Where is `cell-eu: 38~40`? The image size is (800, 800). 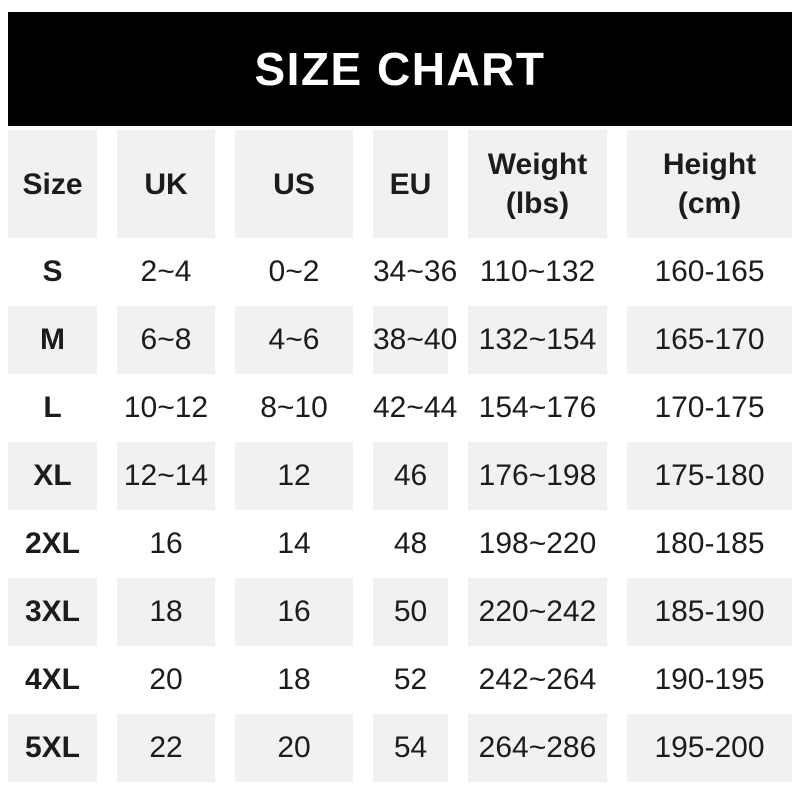
cell-eu: 38~40 is located at coordinates (405, 340).